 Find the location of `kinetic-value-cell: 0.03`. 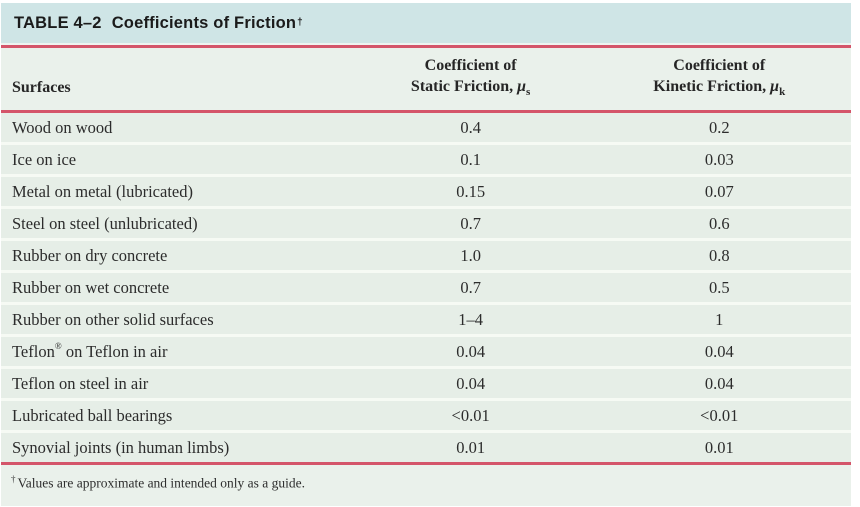

kinetic-value-cell: 0.03 is located at coordinates (719, 160).